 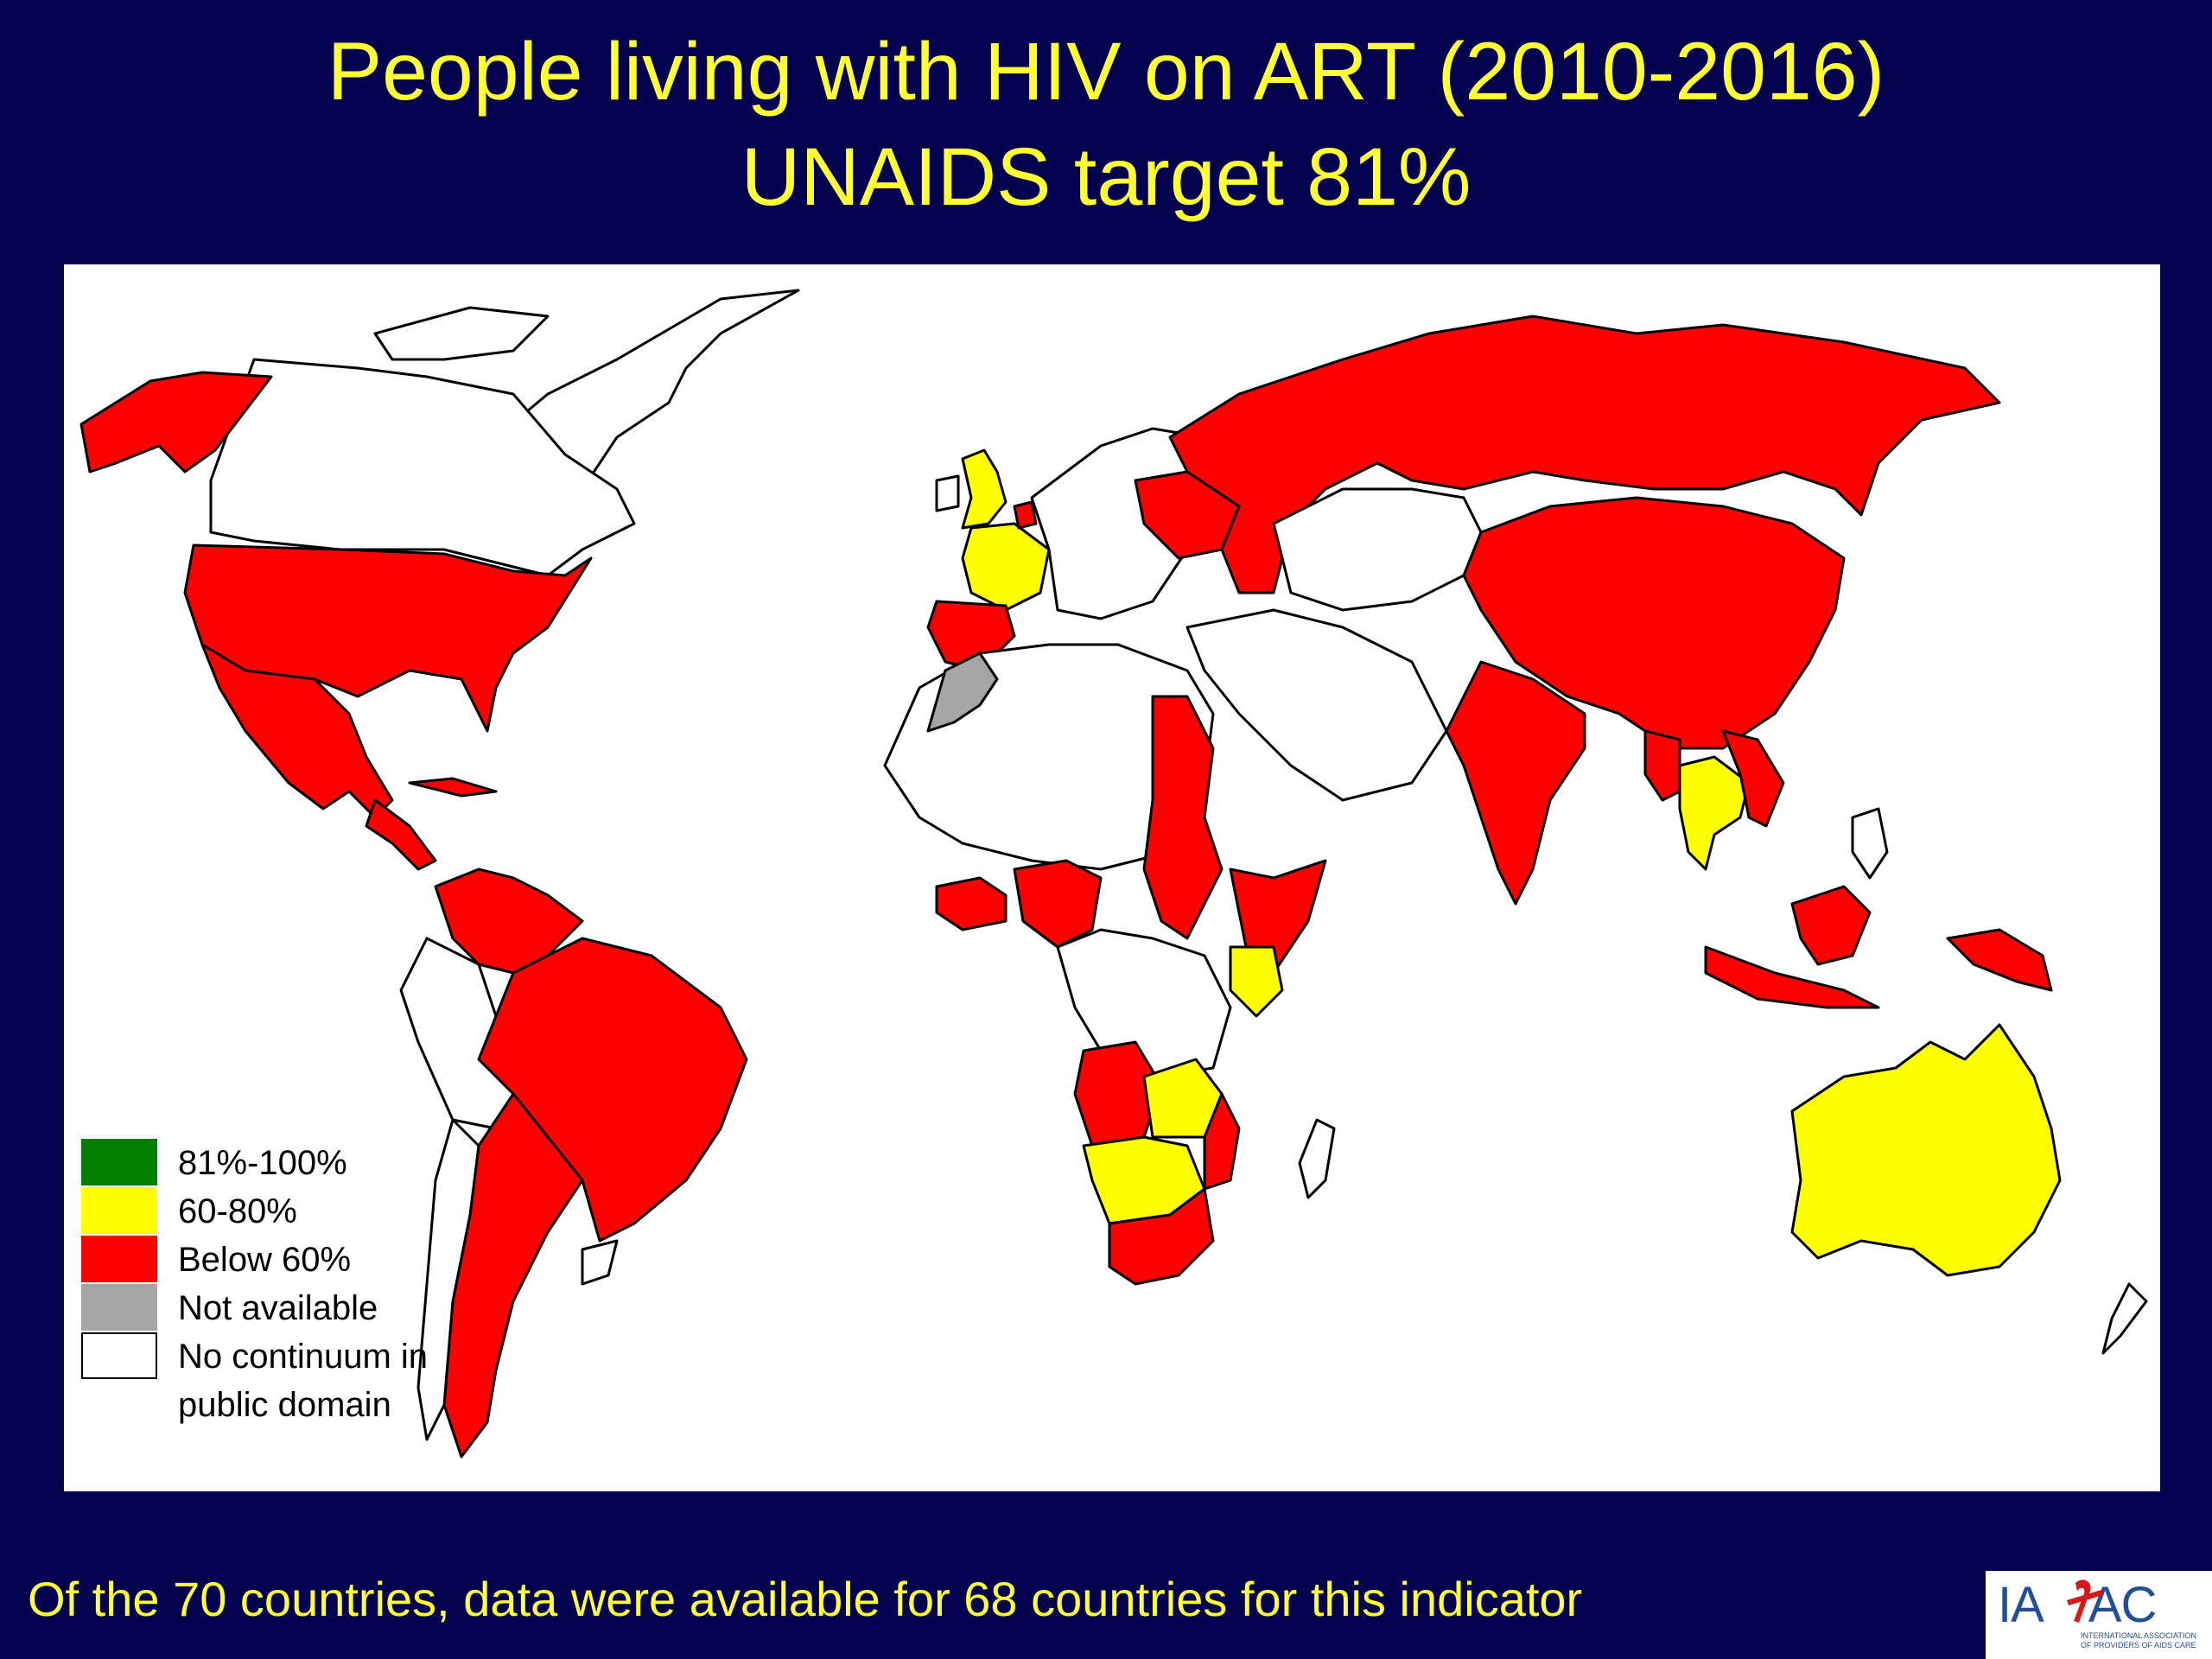 I want to click on region-indonesia, so click(x=1792, y=977).